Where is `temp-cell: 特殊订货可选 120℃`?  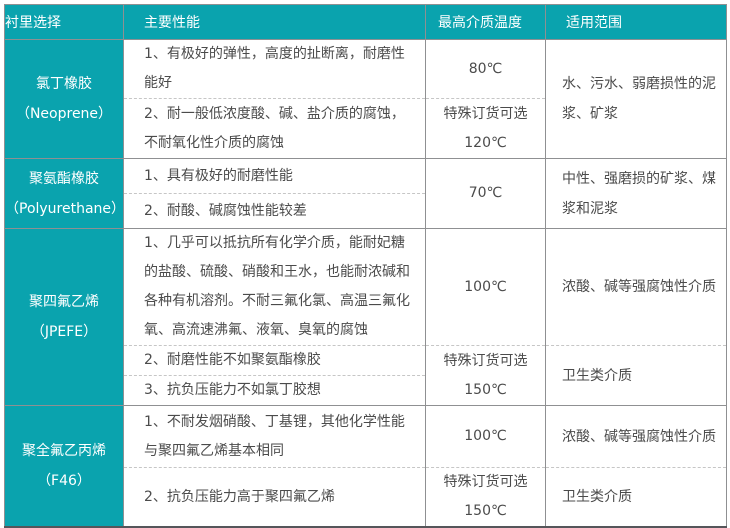 temp-cell: 特殊订货可选 120℃ is located at coordinates (485, 128).